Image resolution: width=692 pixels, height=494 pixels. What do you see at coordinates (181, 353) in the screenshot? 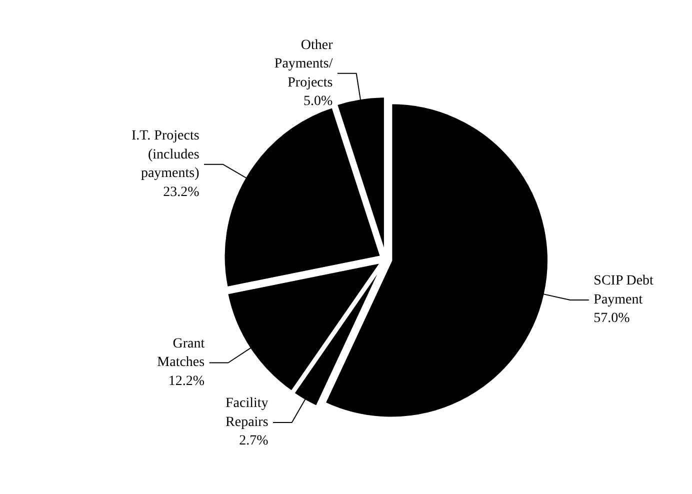
I see `slice-label: Grant Matches` at bounding box center [181, 353].